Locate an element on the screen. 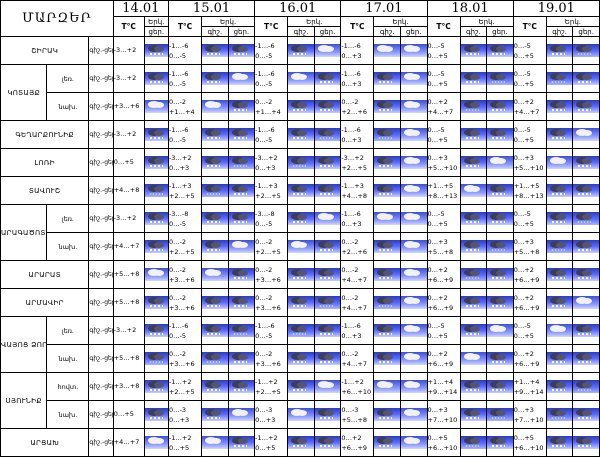 The width and height of the screenshot is (600, 457). temp-night: -1…+3 is located at coordinates (352, 185).